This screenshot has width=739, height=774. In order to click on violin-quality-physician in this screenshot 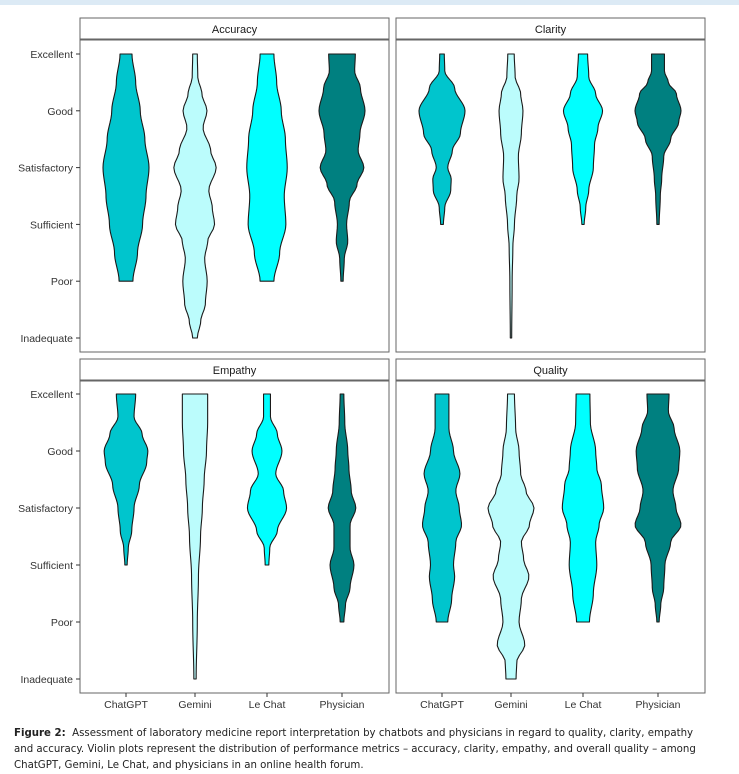, I will do `click(658, 508)`.